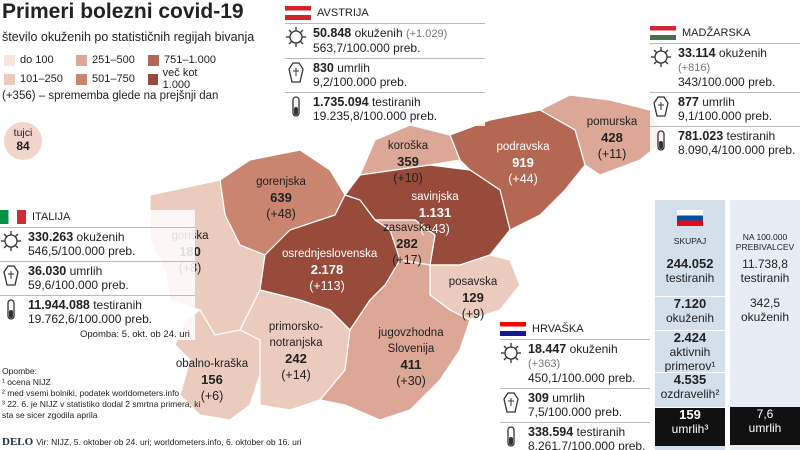 This screenshot has height=450, width=800. Describe the element at coordinates (113, 79) in the screenshot. I see `legend-label: 501–750` at that location.